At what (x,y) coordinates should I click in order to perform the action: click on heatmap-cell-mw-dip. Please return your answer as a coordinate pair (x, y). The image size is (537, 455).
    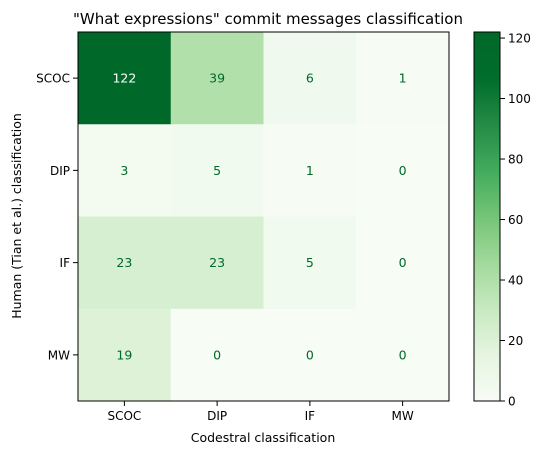
    Looking at the image, I should click on (217, 355).